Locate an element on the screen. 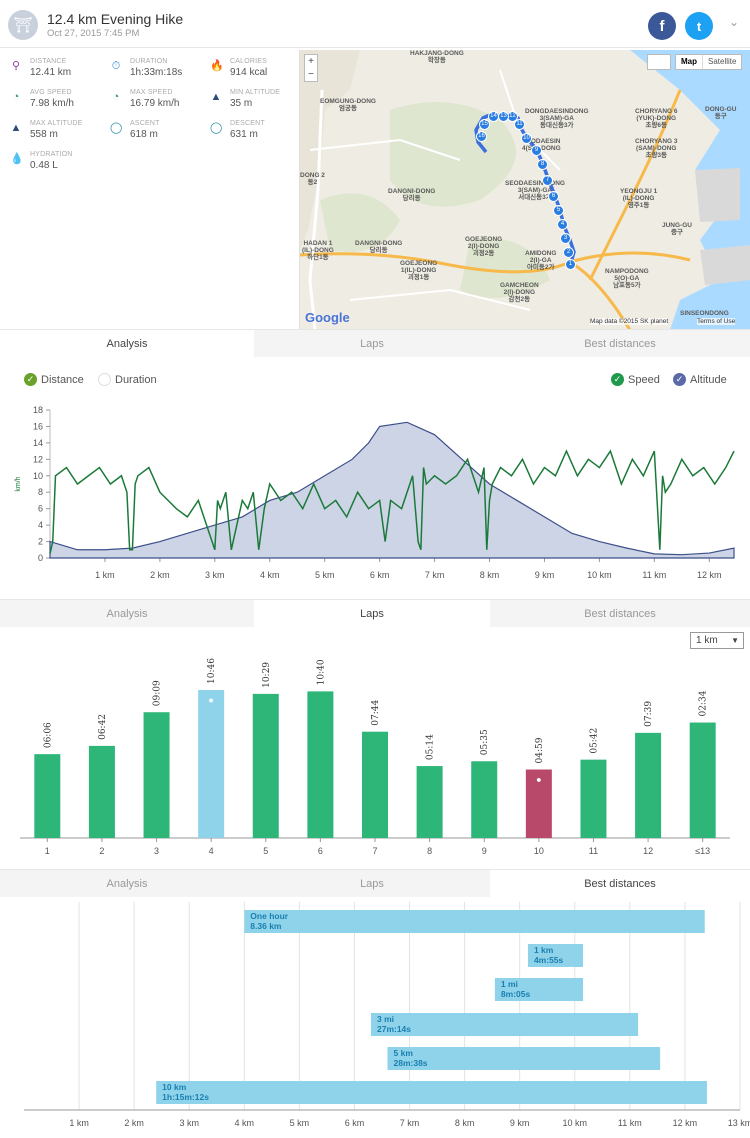 This screenshot has height=1138, width=750. route-marker: 7 is located at coordinates (547, 180).